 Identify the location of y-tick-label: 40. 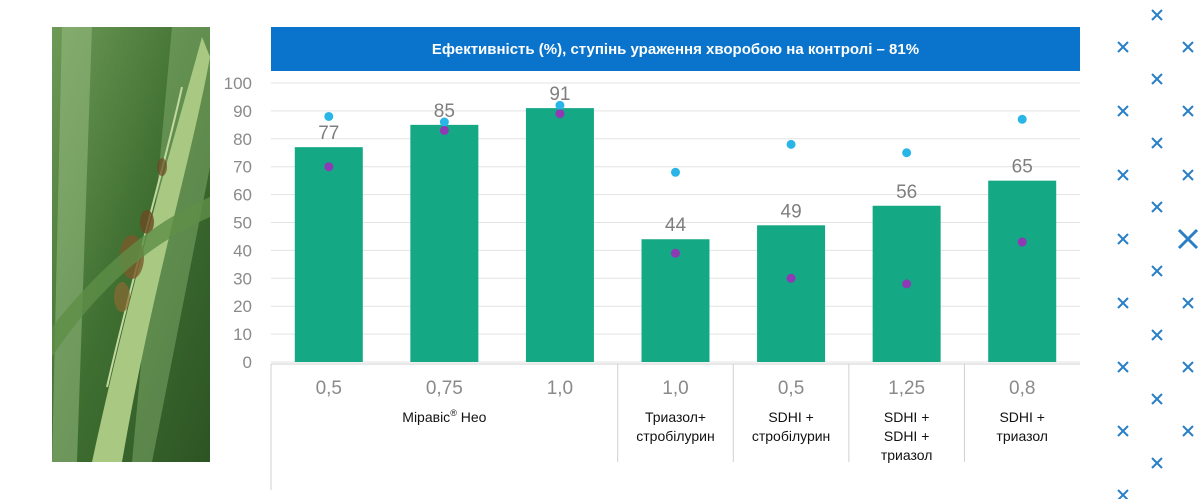
(242, 250).